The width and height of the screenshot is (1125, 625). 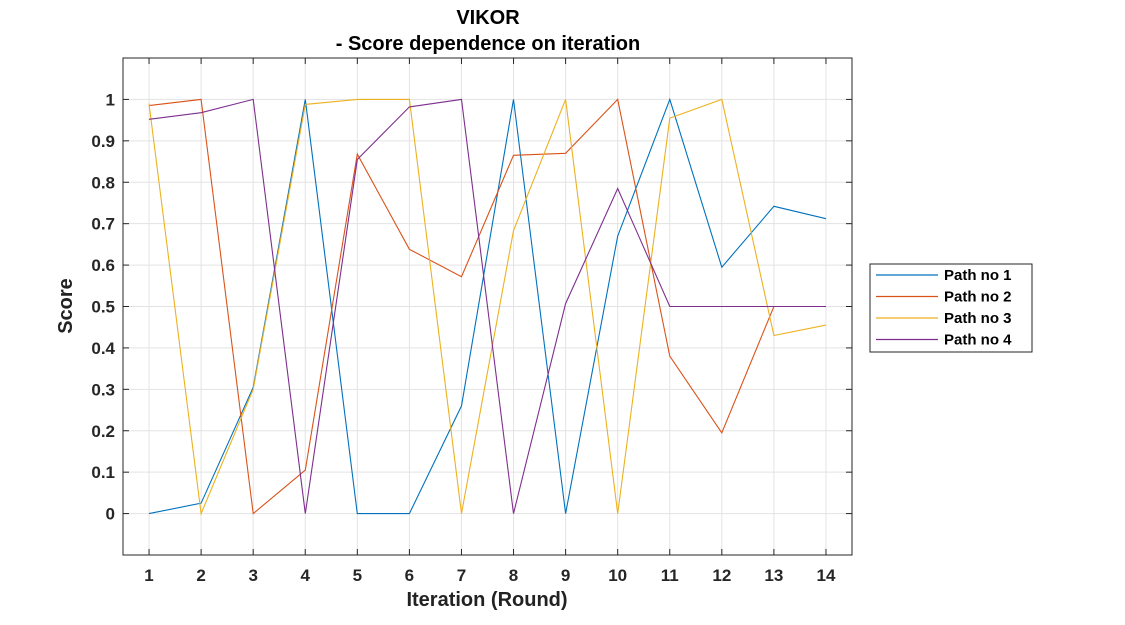 What do you see at coordinates (103, 348) in the screenshot?
I see `y-tick-label: 0.4` at bounding box center [103, 348].